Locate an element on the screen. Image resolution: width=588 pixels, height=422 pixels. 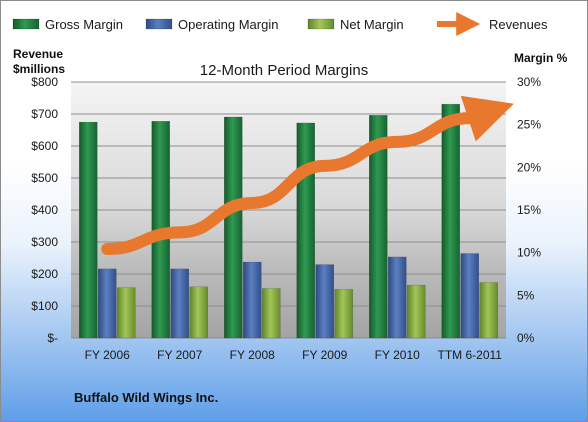
right-tick-label: 25% is located at coordinates (529, 125).